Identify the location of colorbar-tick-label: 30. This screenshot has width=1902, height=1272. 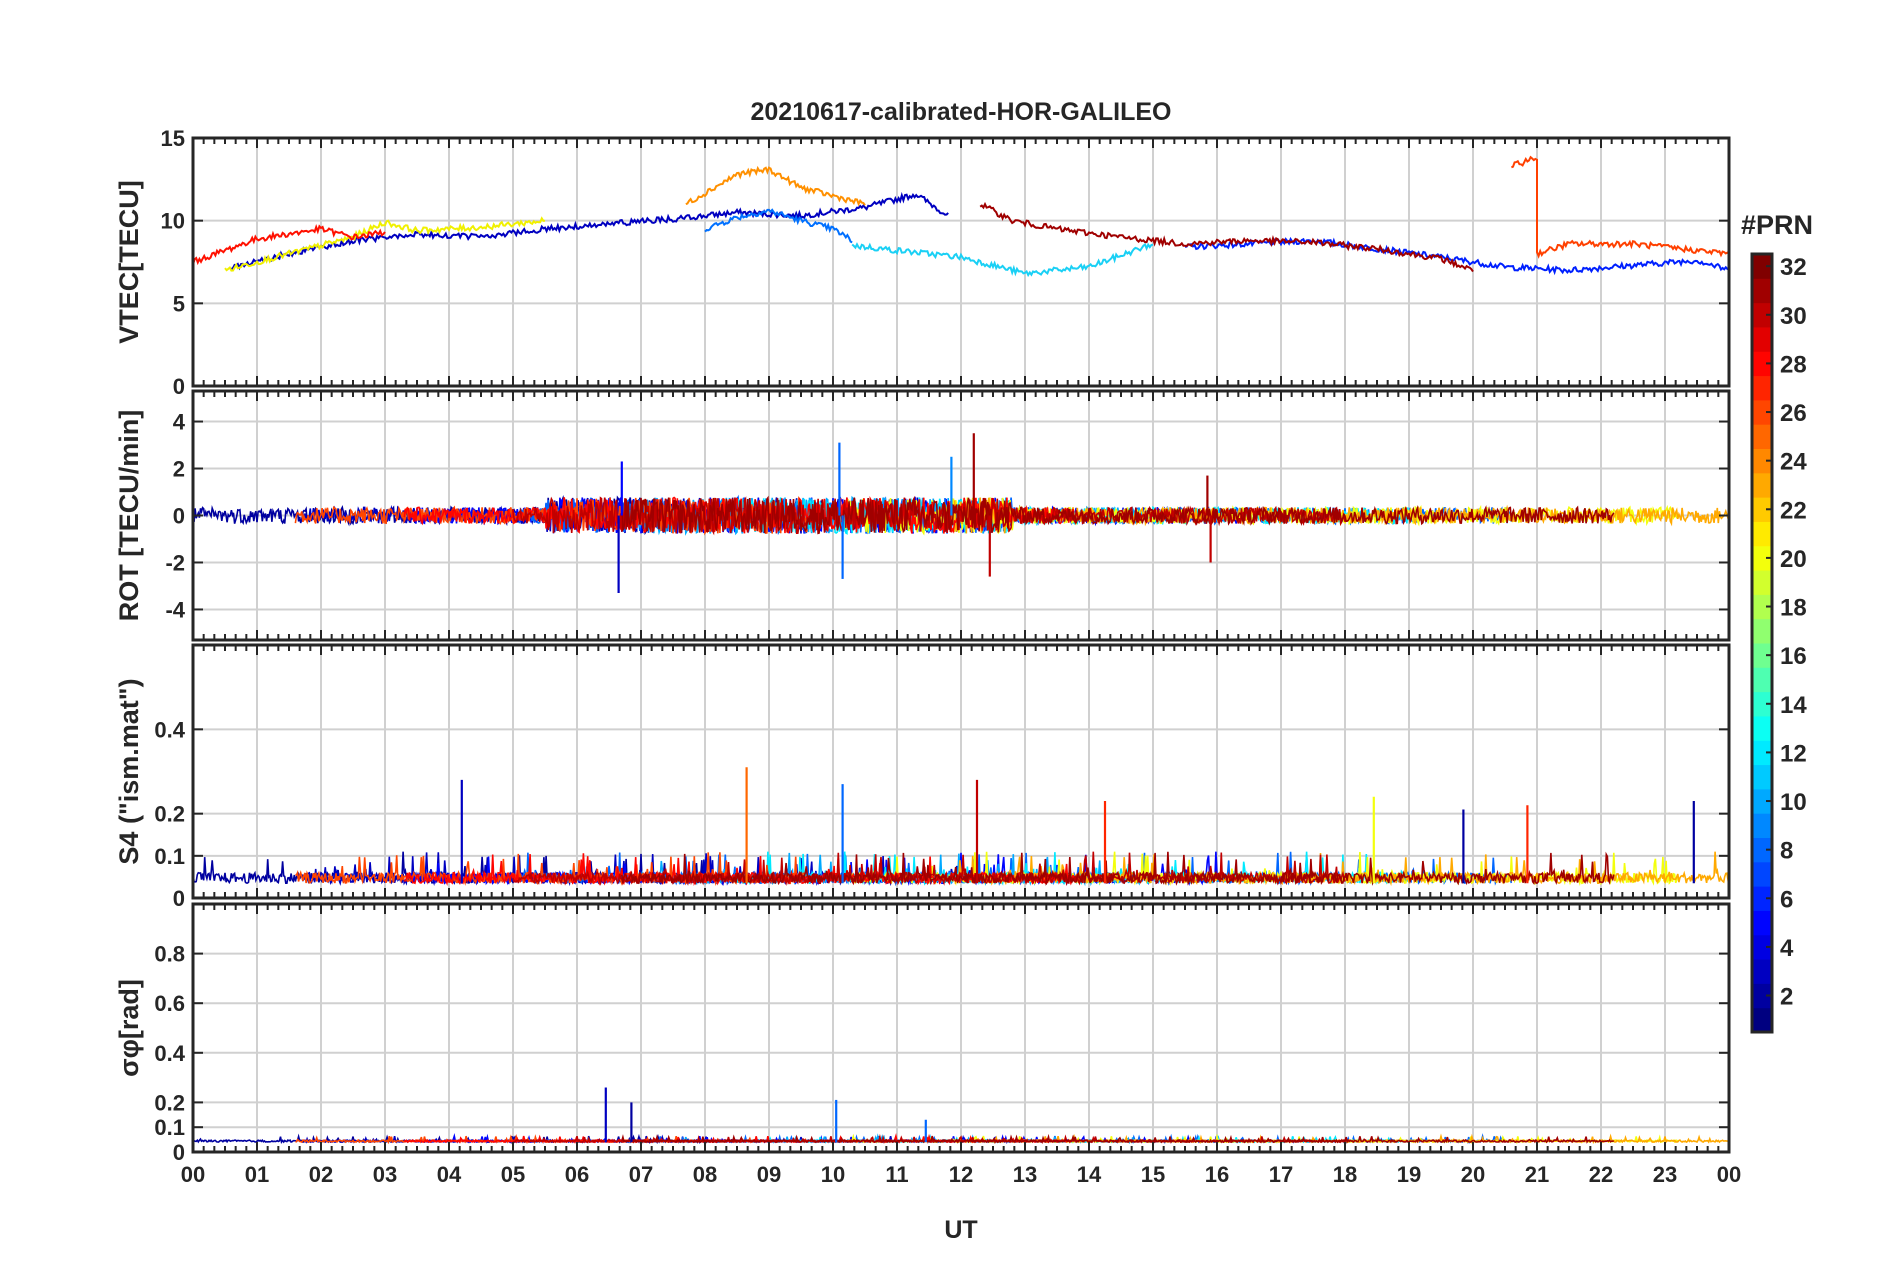
(1793, 316).